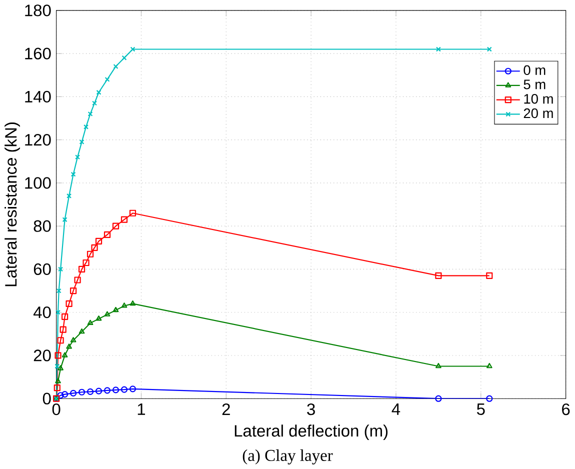 The width and height of the screenshot is (575, 469). What do you see at coordinates (42, 269) in the screenshot?
I see `y-tick-label: 60` at bounding box center [42, 269].